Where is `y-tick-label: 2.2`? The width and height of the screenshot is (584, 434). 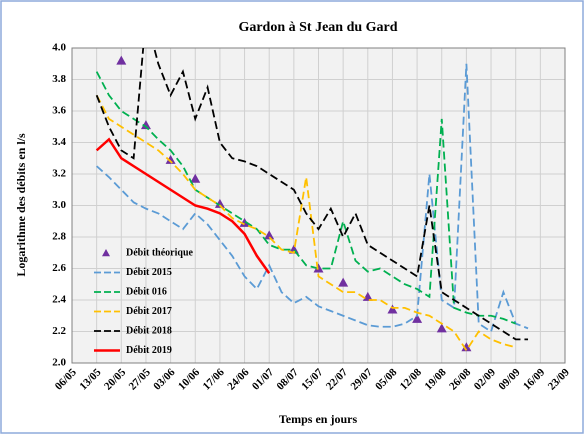
y-tick-label: 2.2 is located at coordinates (59, 331).